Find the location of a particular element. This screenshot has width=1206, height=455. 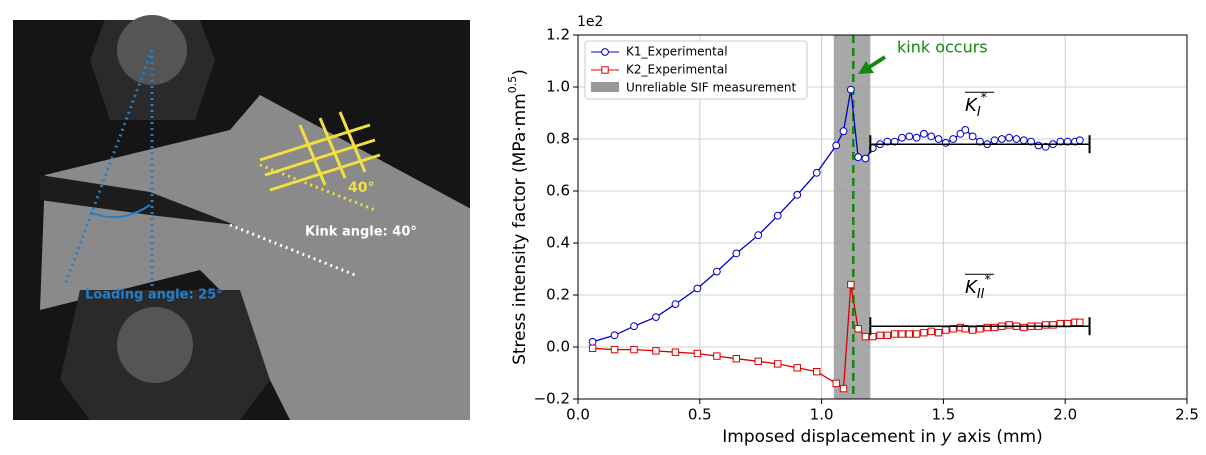

series-line is located at coordinates (836, 337).